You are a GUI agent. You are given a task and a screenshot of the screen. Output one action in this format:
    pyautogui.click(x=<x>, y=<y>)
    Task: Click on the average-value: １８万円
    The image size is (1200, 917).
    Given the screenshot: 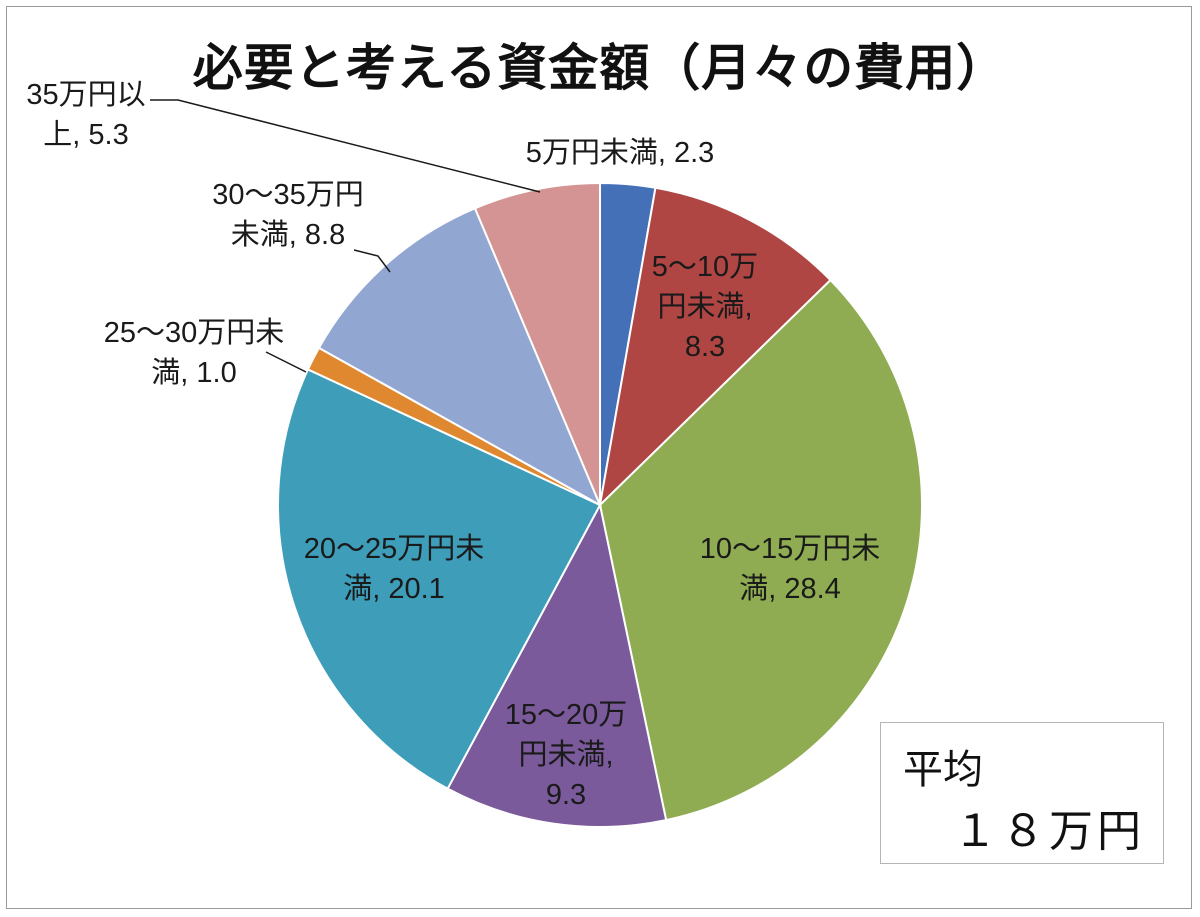 What is the action you would take?
    pyautogui.click(x=1049, y=831)
    